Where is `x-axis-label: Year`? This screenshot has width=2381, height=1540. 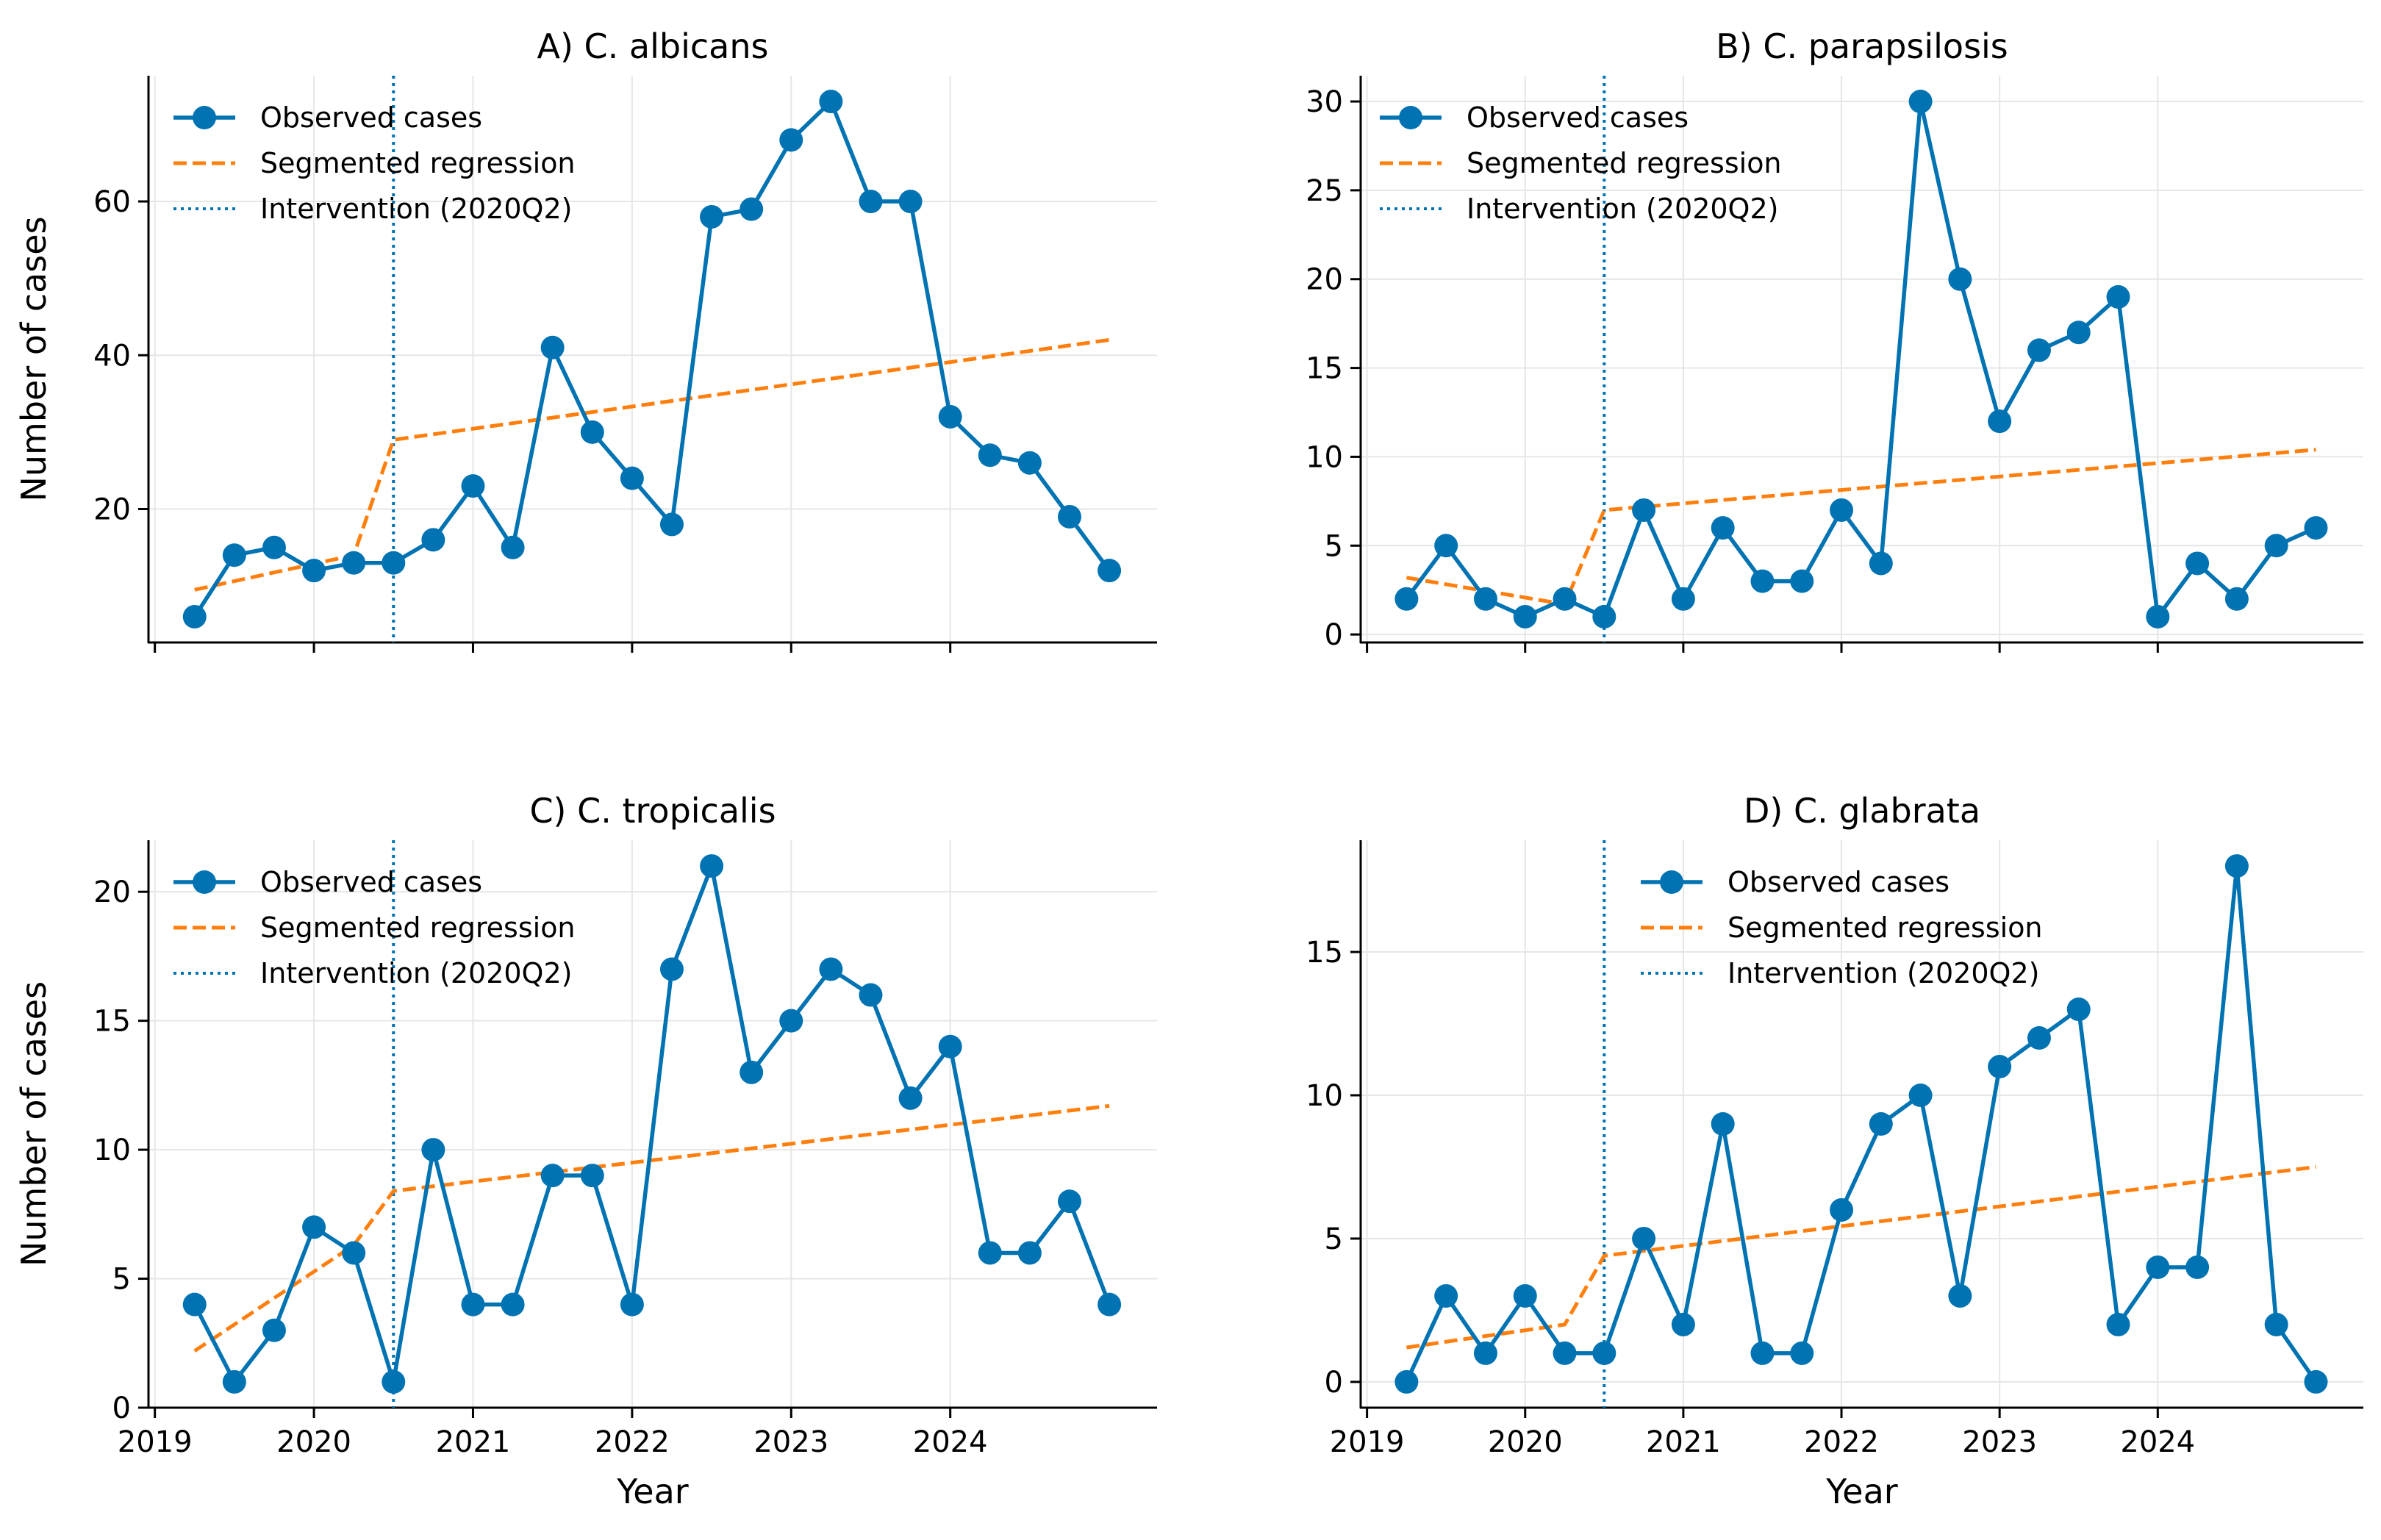 x-axis-label: Year is located at coordinates (652, 1492).